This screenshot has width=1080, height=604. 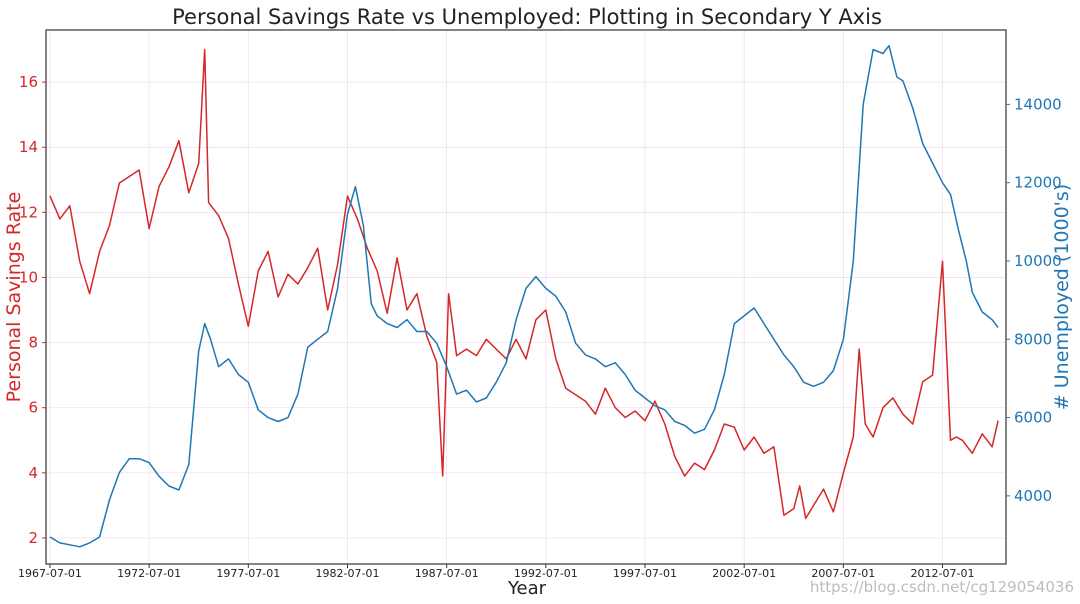 What do you see at coordinates (28, 82) in the screenshot?
I see `left-tick-label: 16` at bounding box center [28, 82].